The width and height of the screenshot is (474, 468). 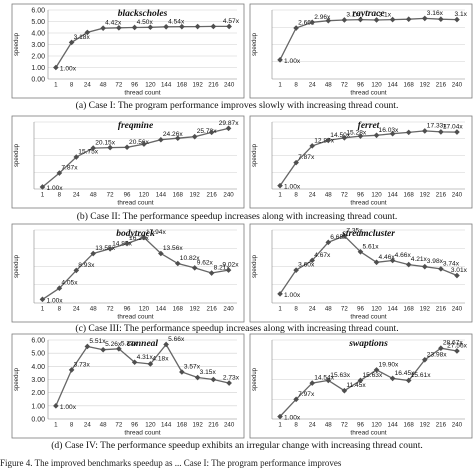 What do you see at coordinates (370, 246) in the screenshot?
I see `data-label: 5.61x` at bounding box center [370, 246].